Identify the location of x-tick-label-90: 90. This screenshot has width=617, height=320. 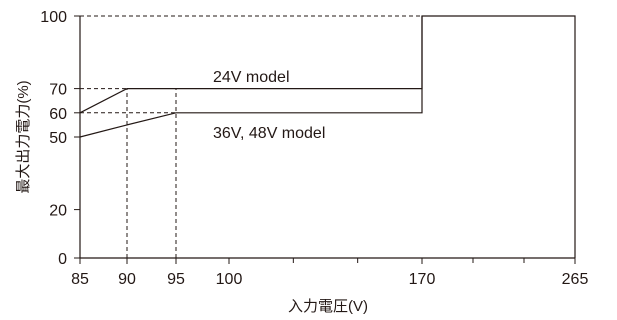
(127, 279).